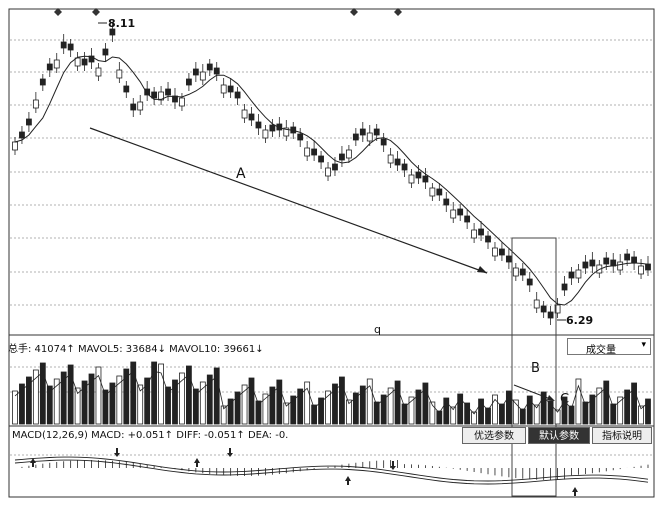 This screenshot has height=507, width=660. What do you see at coordinates (121, 349) in the screenshot?
I see `mavol5-readout: MAVOL5: 33684↓` at bounding box center [121, 349].